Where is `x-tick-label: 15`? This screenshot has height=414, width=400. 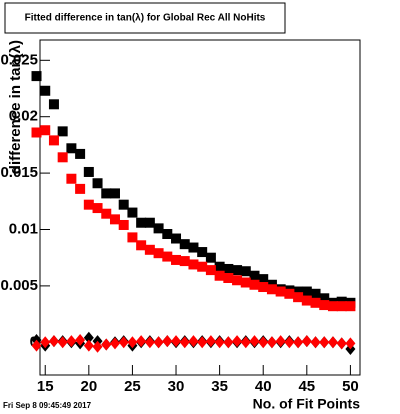
x-tick-label: 15 is located at coordinates (45, 386).